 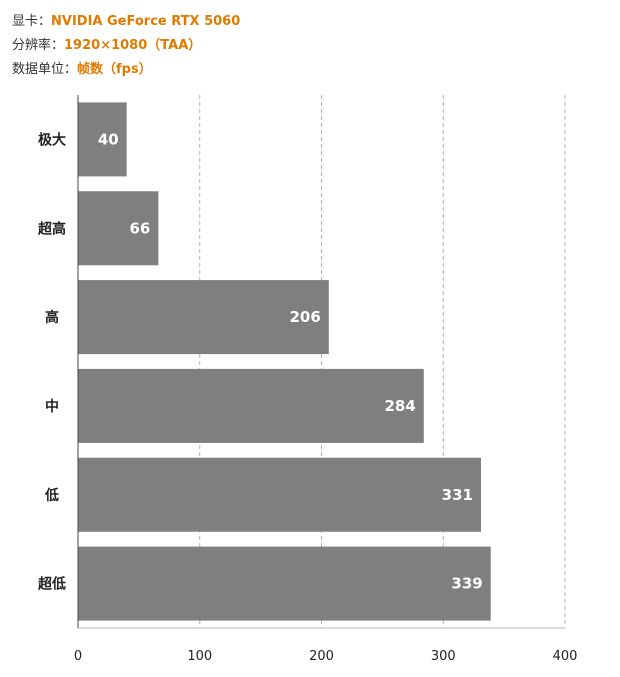 I want to click on x-tick-label: 400, so click(x=565, y=656).